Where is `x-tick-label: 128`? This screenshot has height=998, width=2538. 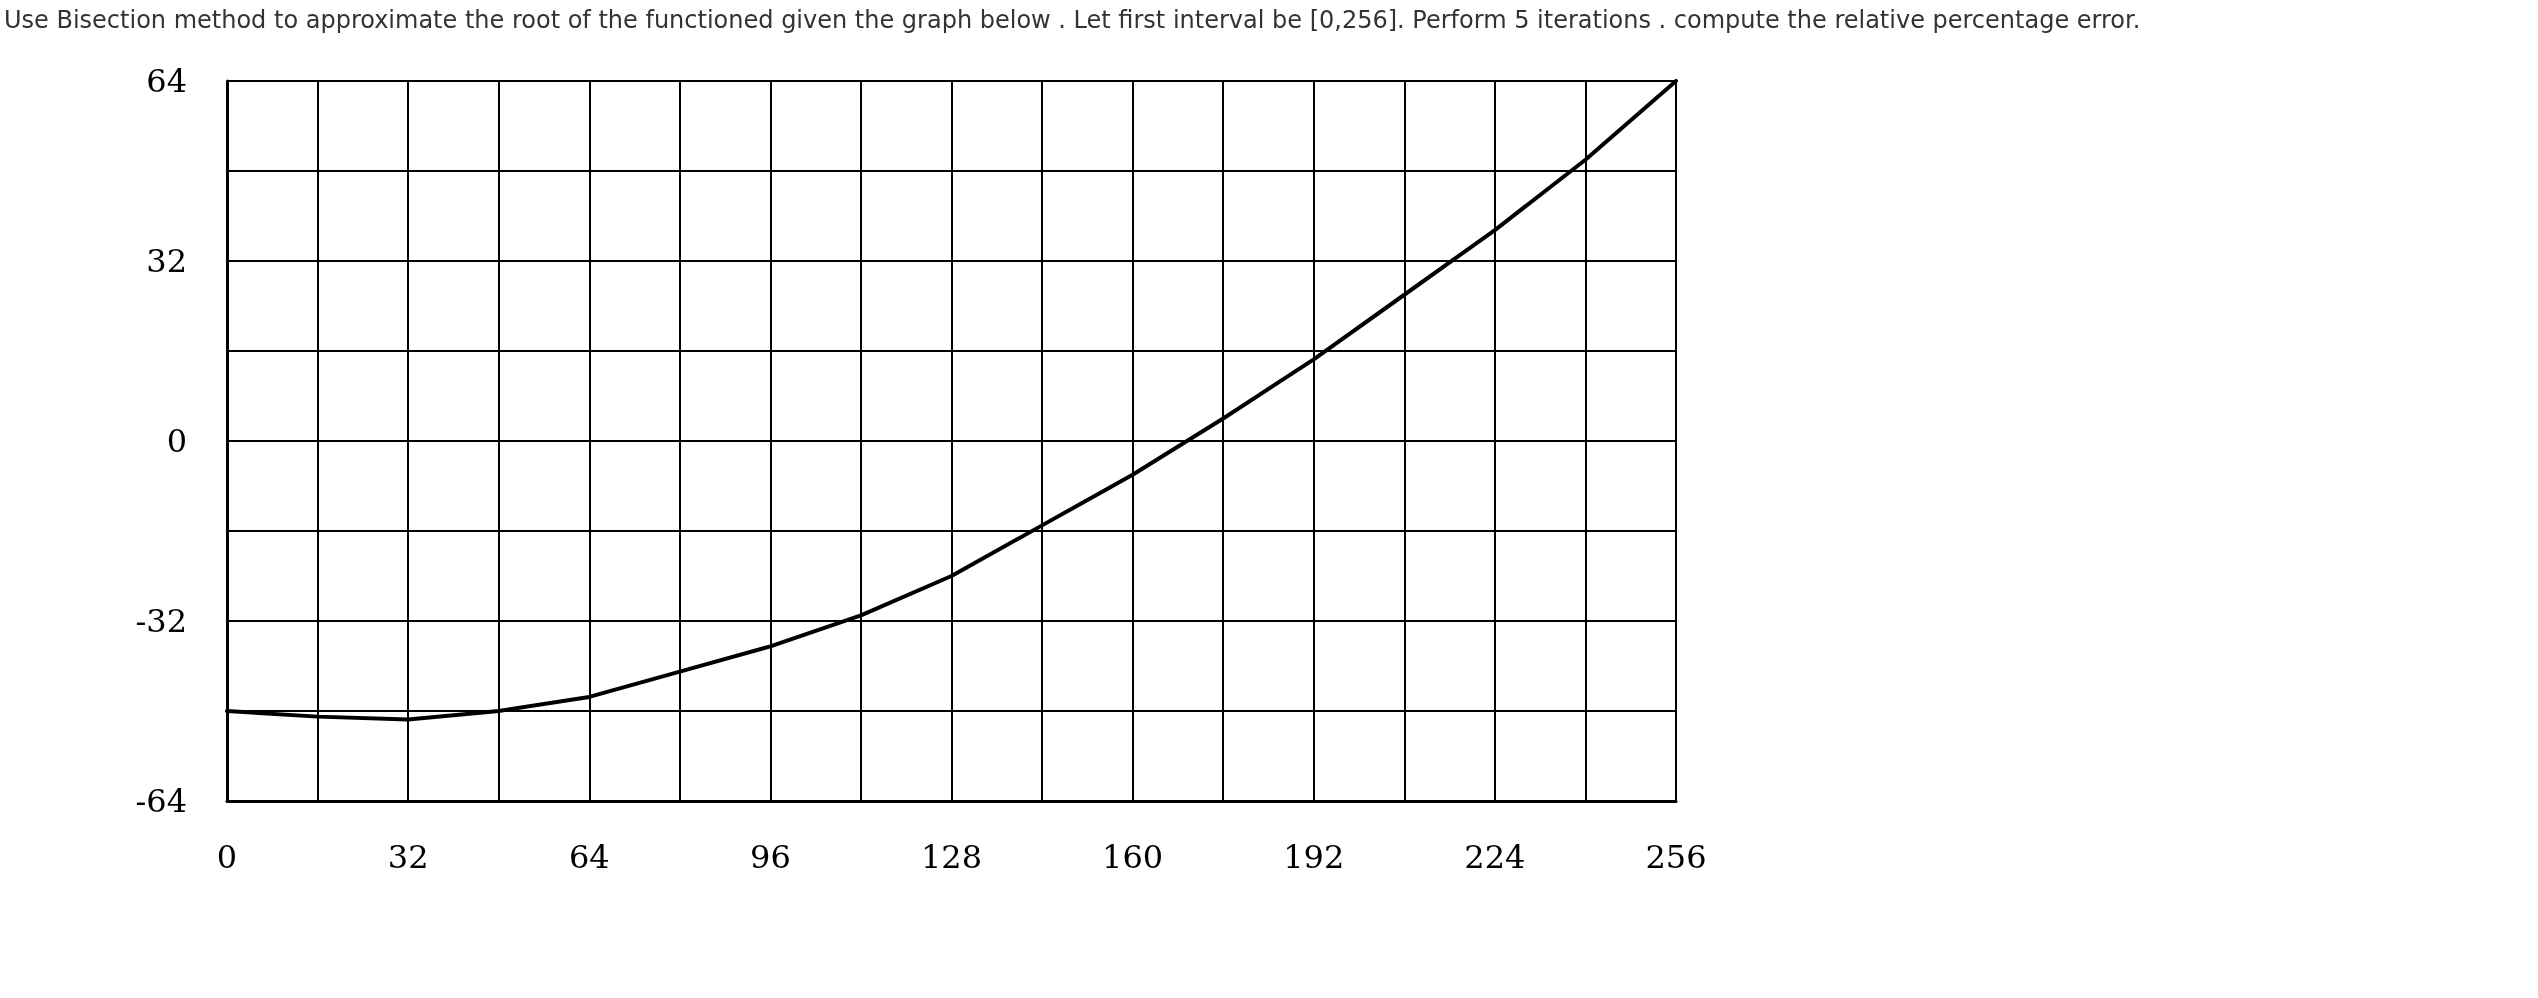
x-tick-label: 128 is located at coordinates (951, 857).